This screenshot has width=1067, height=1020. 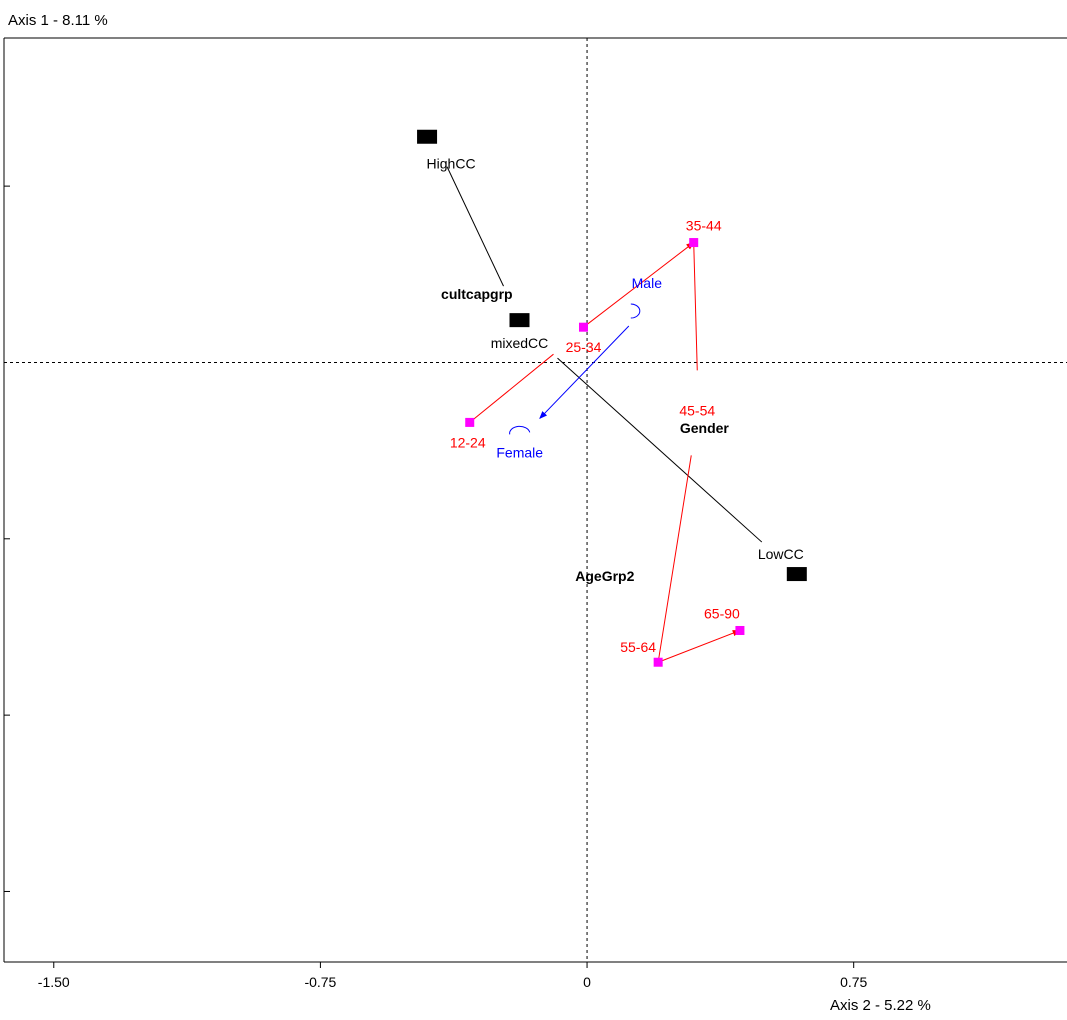 I want to click on female-hook-mark, so click(x=520, y=430).